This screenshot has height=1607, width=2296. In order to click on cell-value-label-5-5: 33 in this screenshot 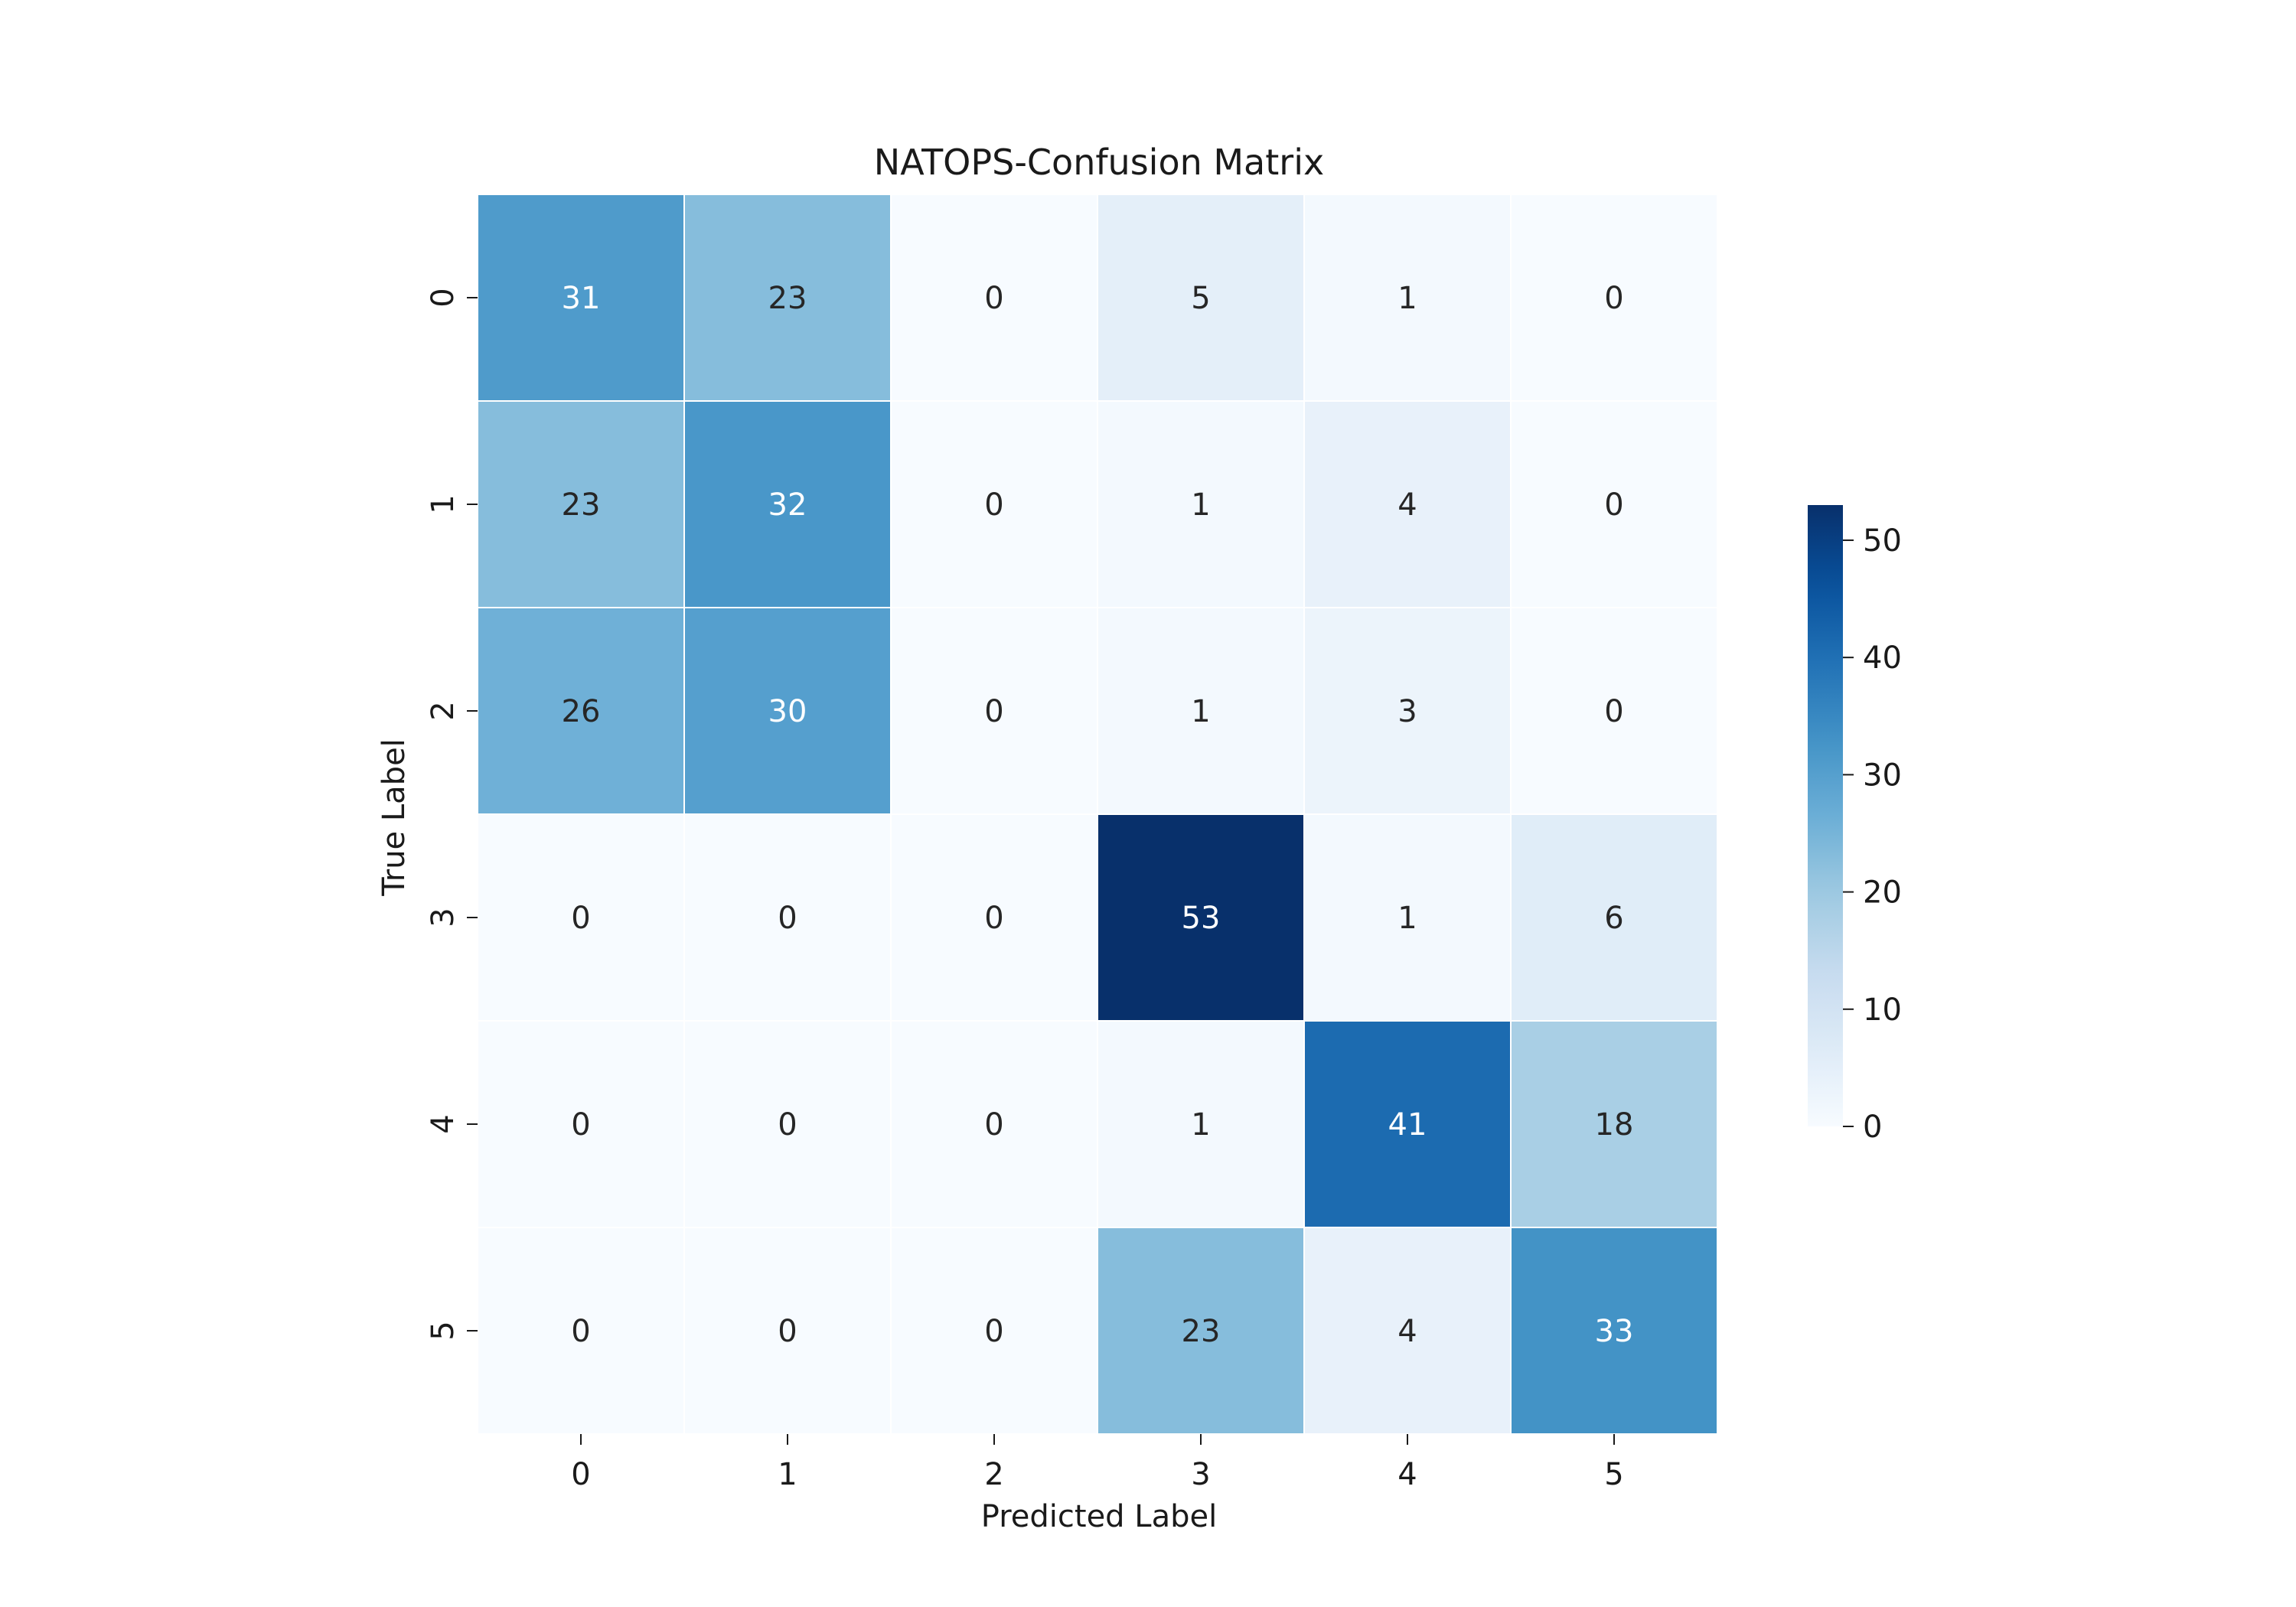, I will do `click(1614, 1331)`.